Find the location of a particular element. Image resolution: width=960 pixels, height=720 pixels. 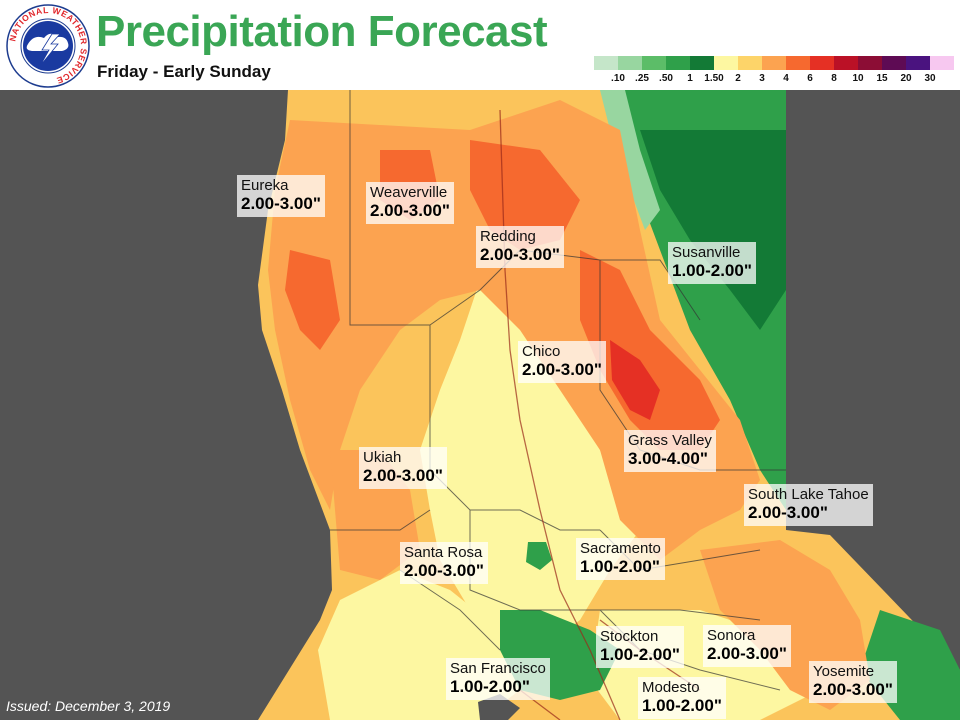

city-label: San Francisco 1.00-2.00" is located at coordinates (498, 679).